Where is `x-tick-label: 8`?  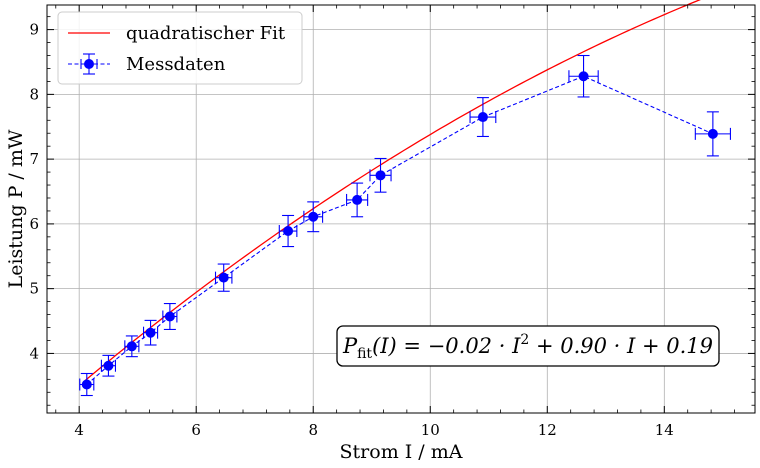 x-tick-label: 8 is located at coordinates (313, 430).